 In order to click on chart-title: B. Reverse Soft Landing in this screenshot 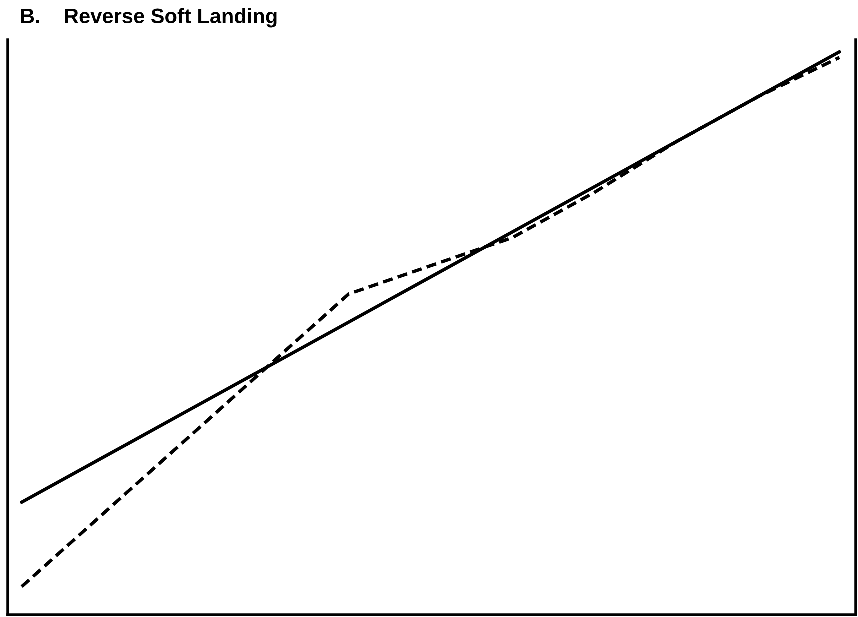, I will do `click(149, 18)`.